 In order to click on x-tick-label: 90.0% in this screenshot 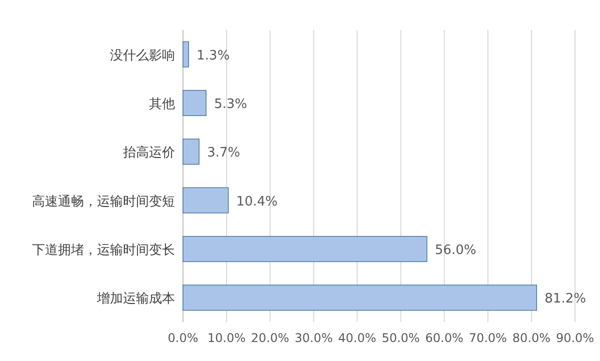, I will do `click(575, 338)`.